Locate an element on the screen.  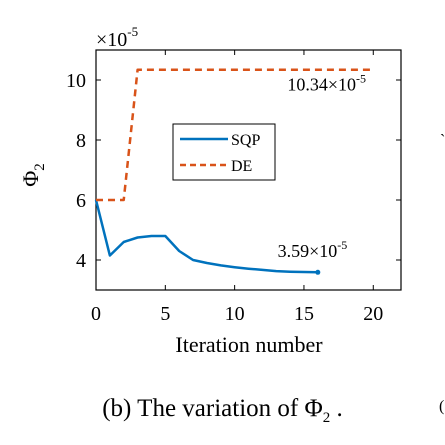
y-axis-label-subscript: 2 is located at coordinates (40, 167).